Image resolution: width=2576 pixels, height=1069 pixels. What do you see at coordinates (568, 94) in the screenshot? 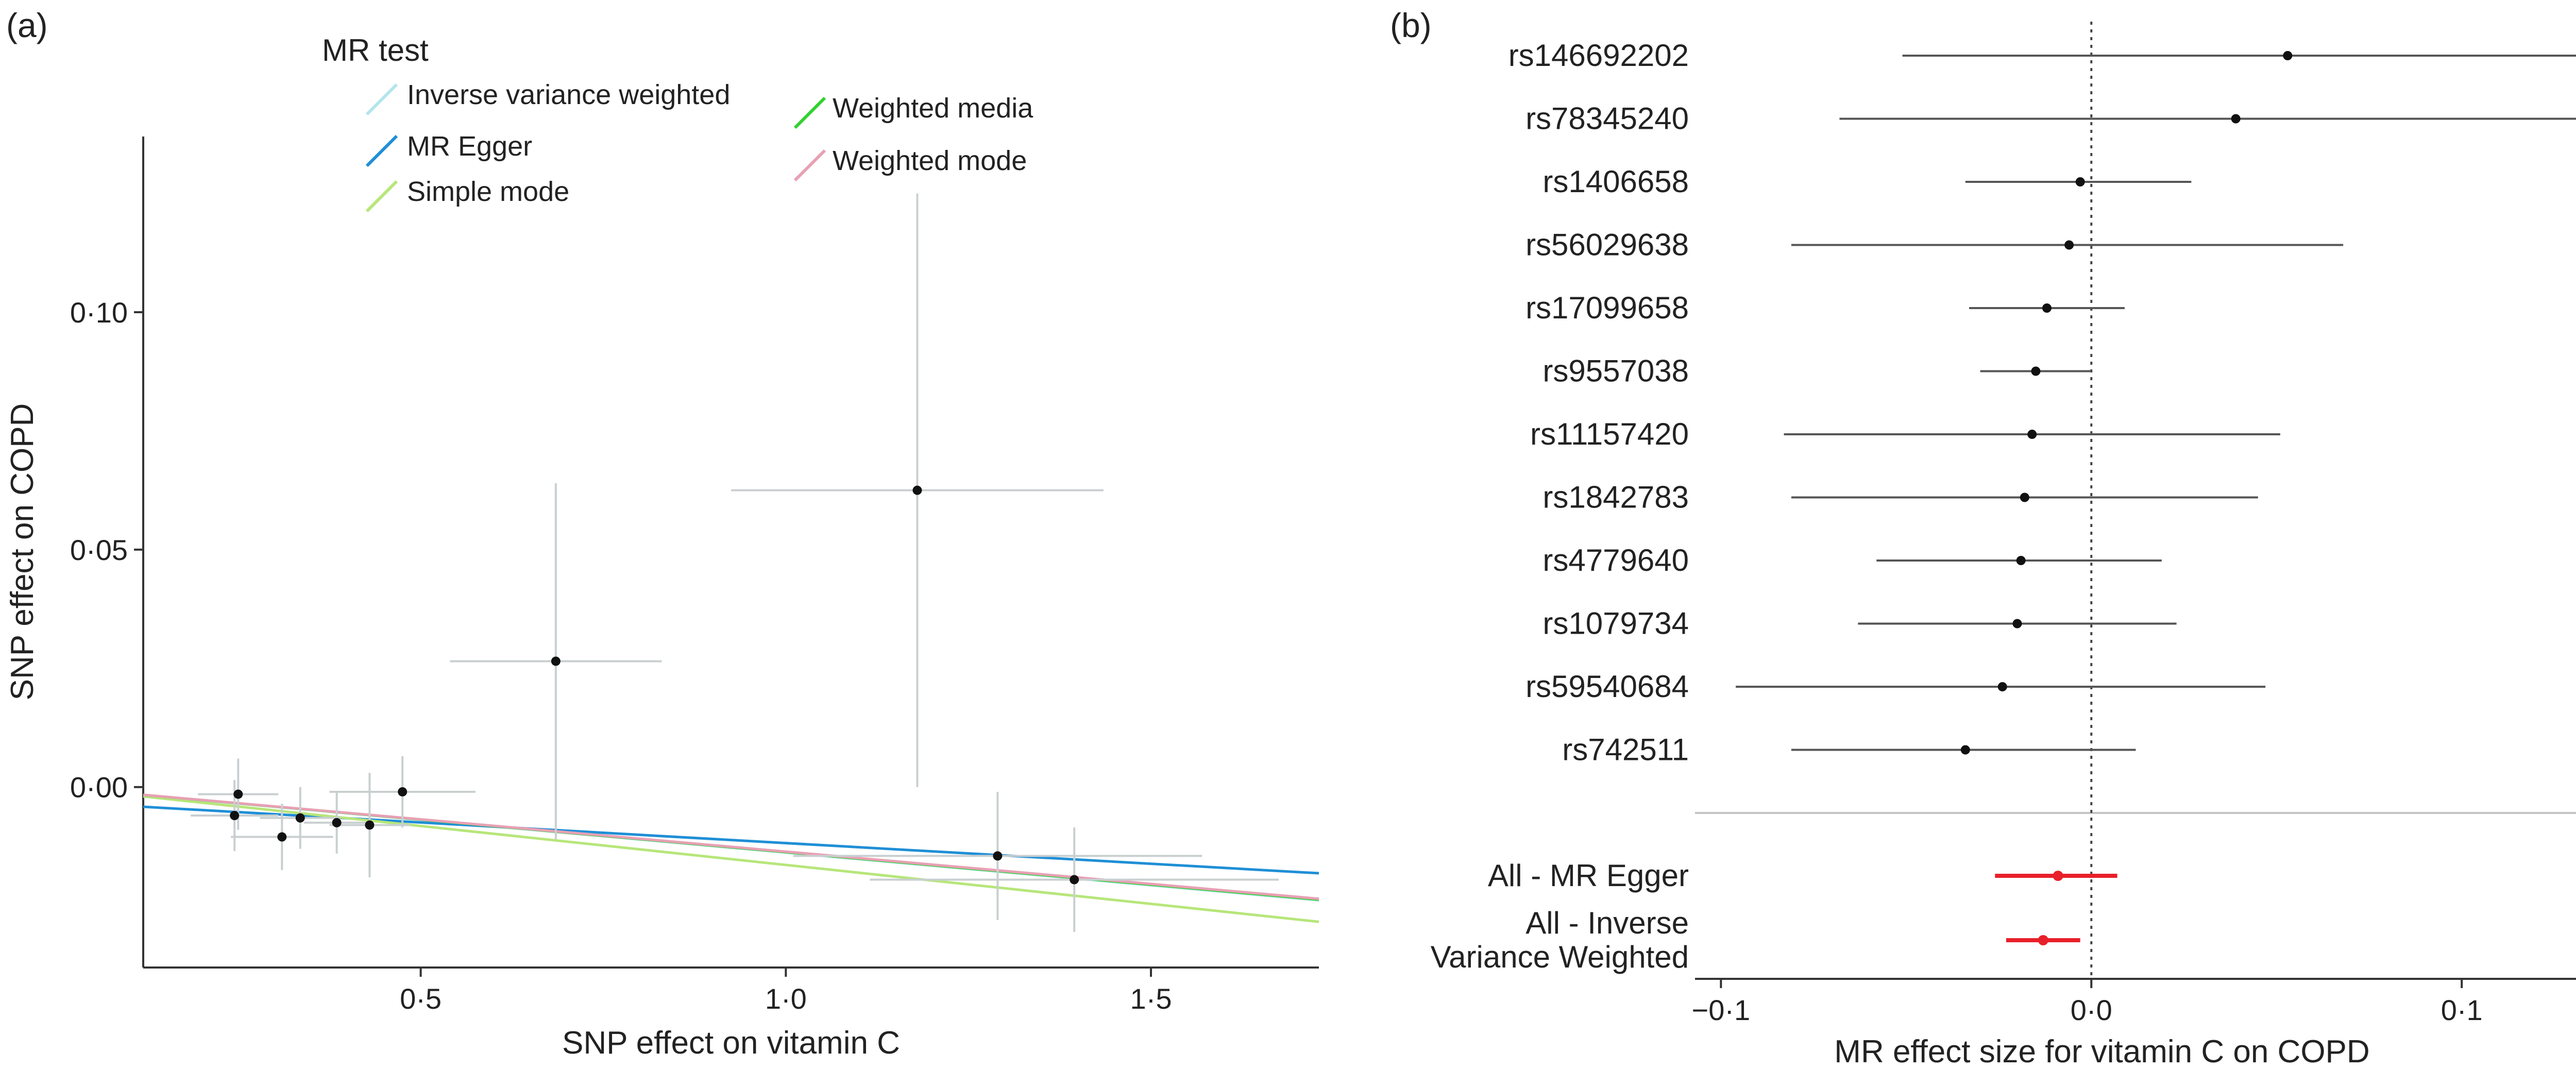
I see `legend-label-inverse-variance-weighted: Inverse variance weighted` at bounding box center [568, 94].